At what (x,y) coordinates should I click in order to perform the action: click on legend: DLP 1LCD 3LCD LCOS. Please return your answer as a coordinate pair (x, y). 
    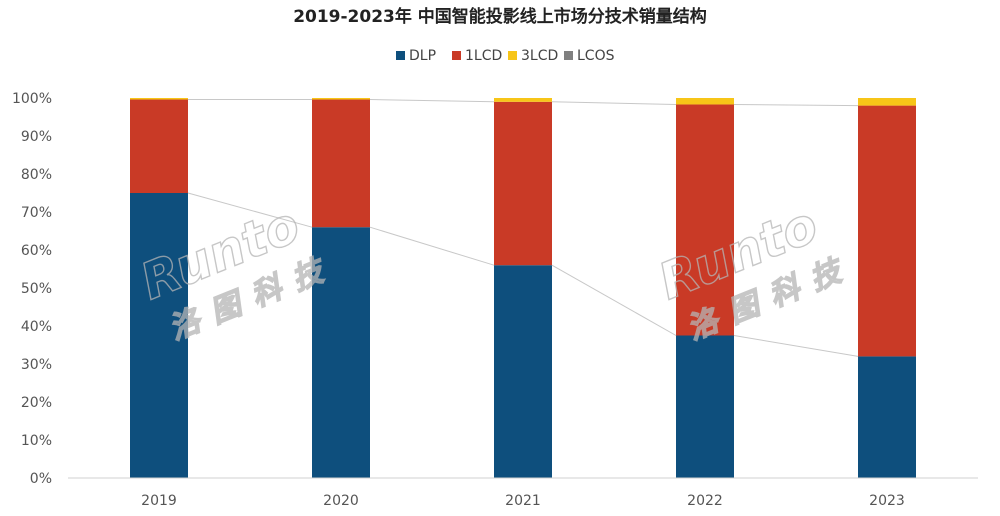
    Looking at the image, I should click on (505, 56).